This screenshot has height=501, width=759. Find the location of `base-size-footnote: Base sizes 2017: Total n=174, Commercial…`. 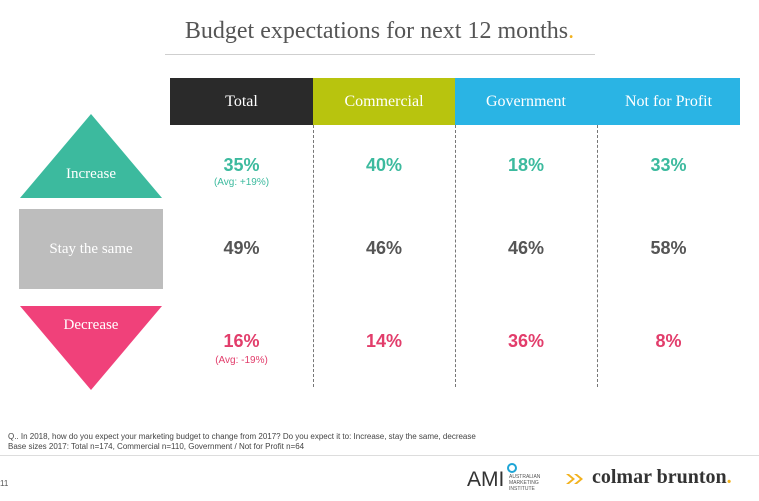

base-size-footnote: Base sizes 2017: Total n=174, Commercial… is located at coordinates (156, 446).